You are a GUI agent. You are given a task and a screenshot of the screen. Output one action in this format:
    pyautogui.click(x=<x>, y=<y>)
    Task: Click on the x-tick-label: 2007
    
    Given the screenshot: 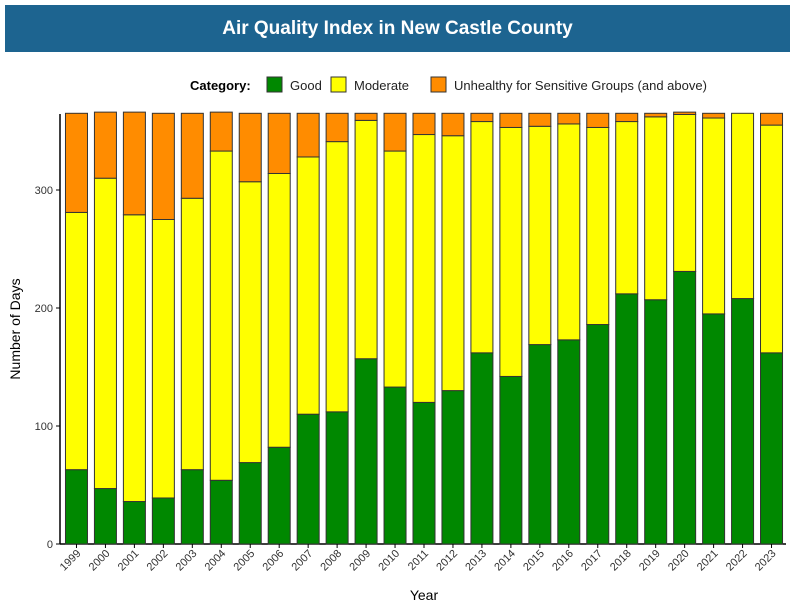 What is the action you would take?
    pyautogui.click(x=302, y=561)
    